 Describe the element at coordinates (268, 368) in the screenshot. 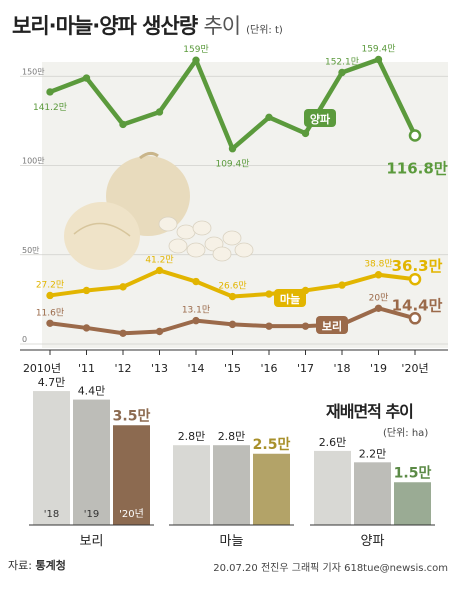

I see `x-tick-label: '16` at that location.